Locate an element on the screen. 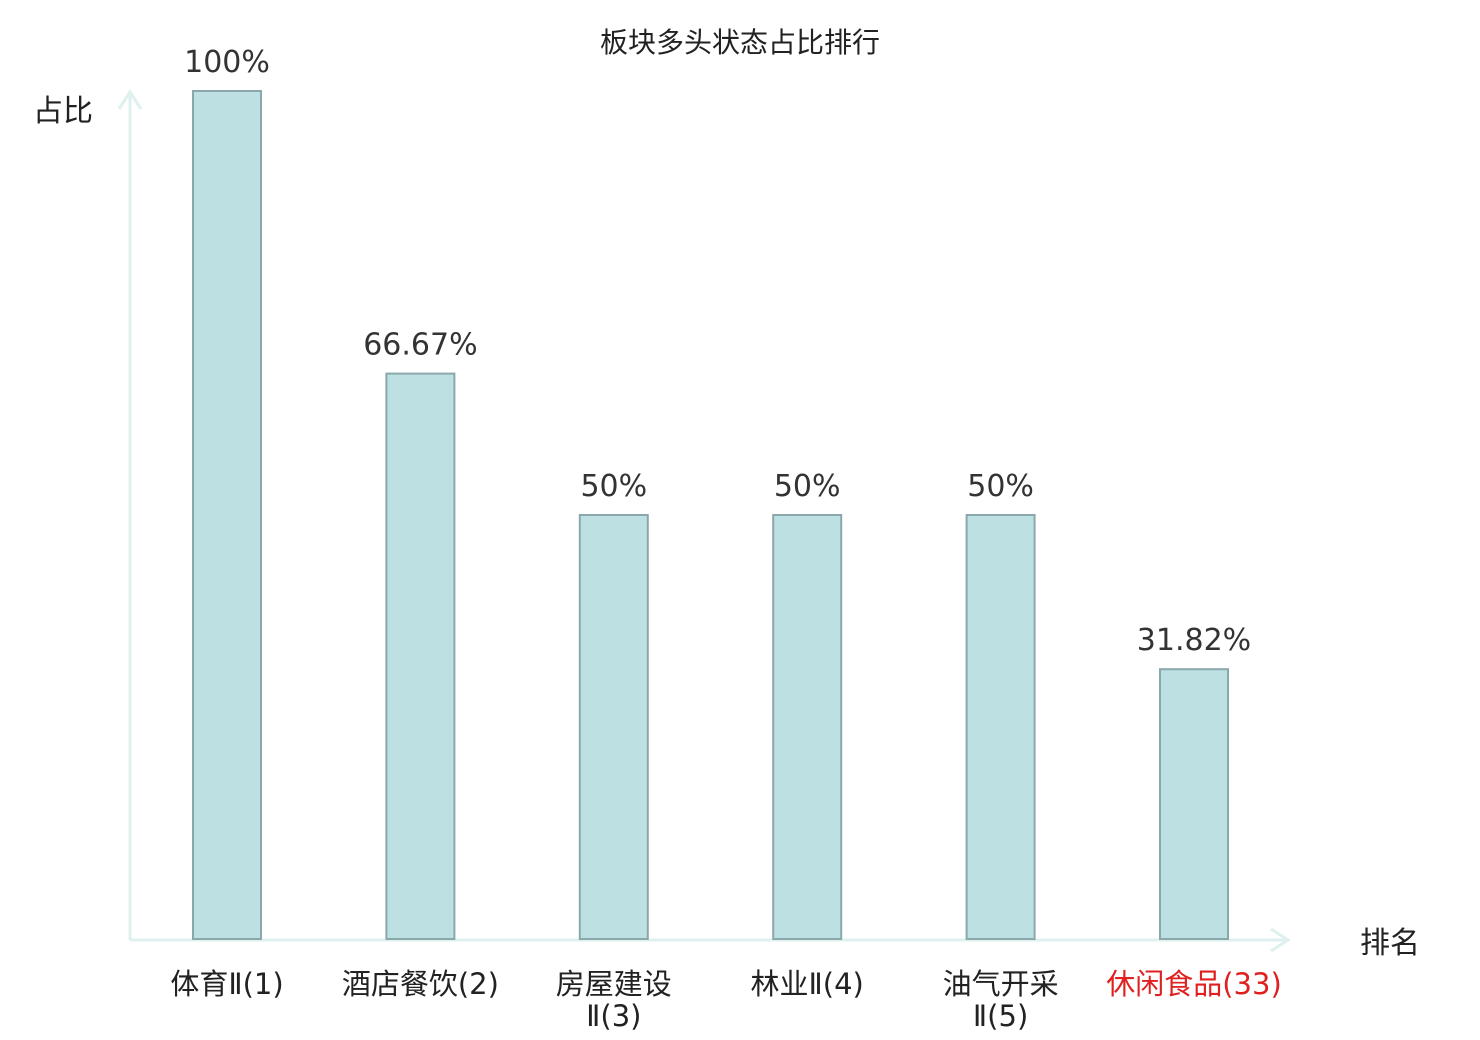  x-tick-label: 体育Ⅱ(1) is located at coordinates (226, 984).